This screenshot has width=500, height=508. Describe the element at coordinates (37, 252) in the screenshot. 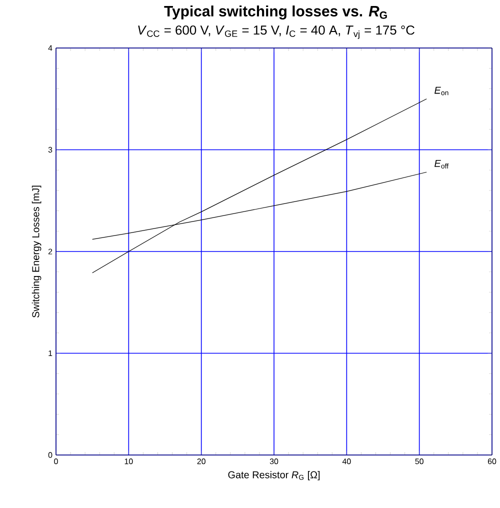

I see `y-axis-title: Switching Energy Losses [mJ]` at that location.